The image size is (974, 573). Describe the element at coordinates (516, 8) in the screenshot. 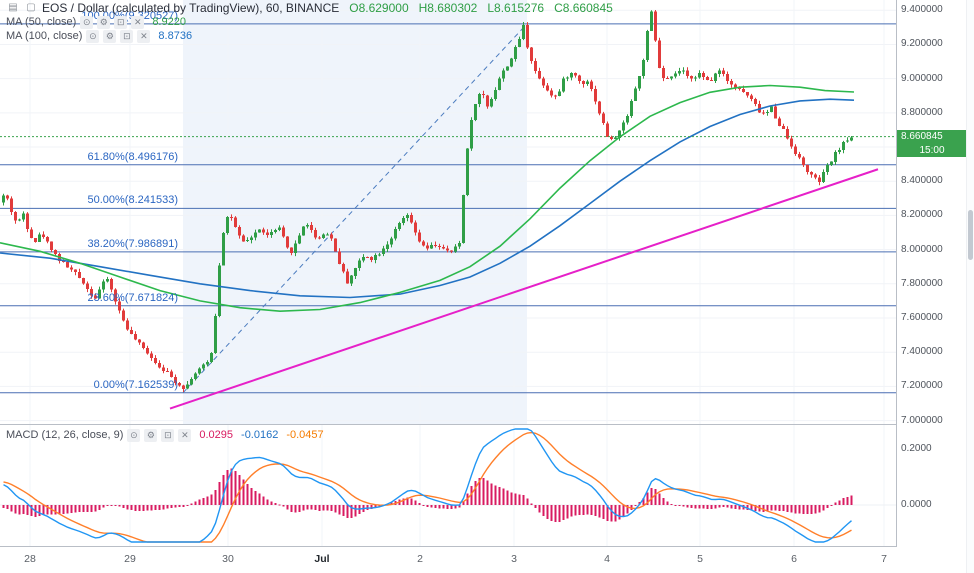

I see `ohlc-low: L8.615276` at that location.